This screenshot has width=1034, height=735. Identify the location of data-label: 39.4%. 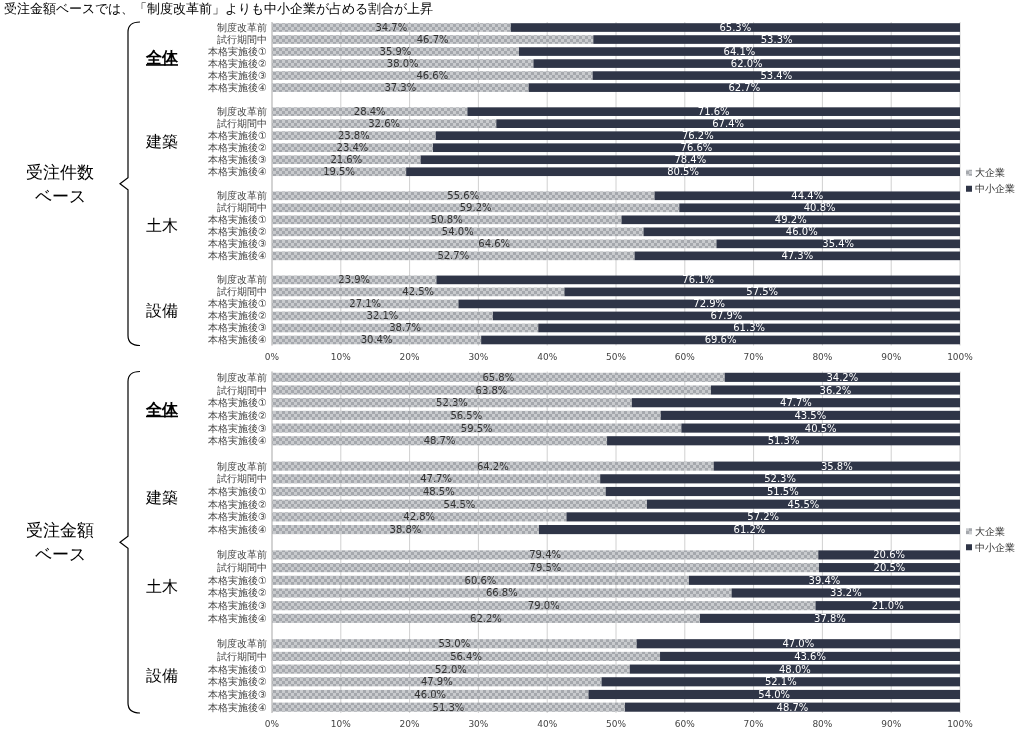
(824, 580).